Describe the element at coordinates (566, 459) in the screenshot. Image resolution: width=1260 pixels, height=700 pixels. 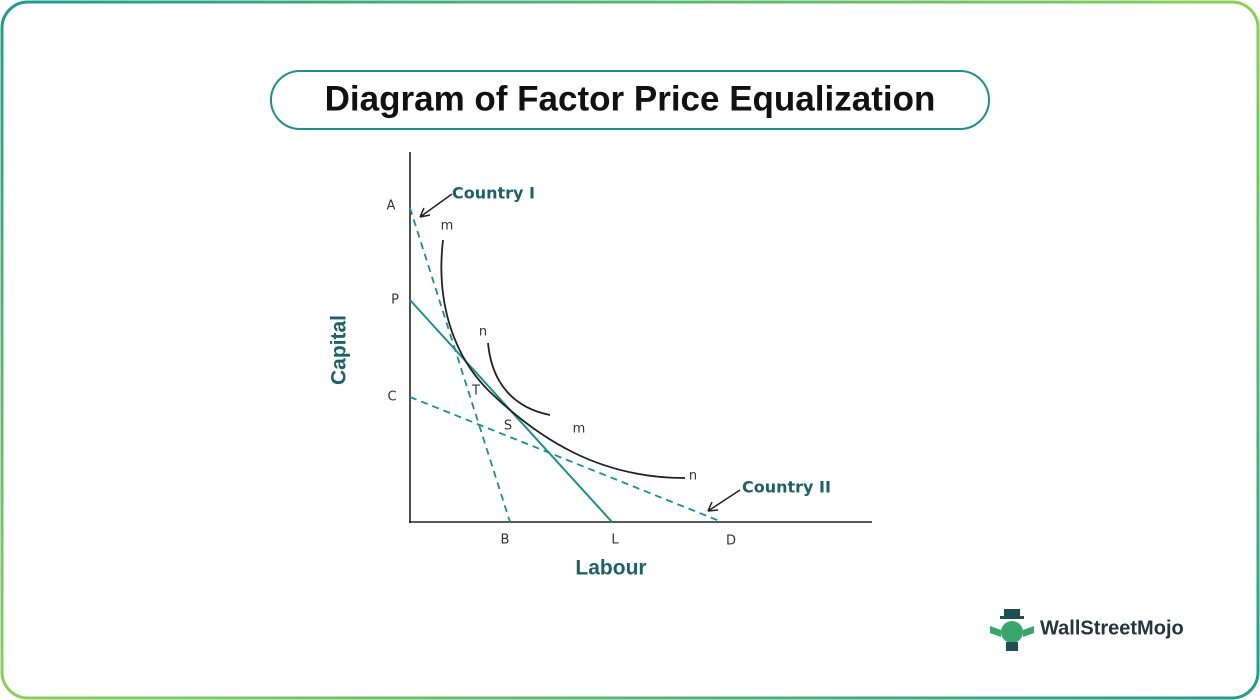
I see `line-cd` at that location.